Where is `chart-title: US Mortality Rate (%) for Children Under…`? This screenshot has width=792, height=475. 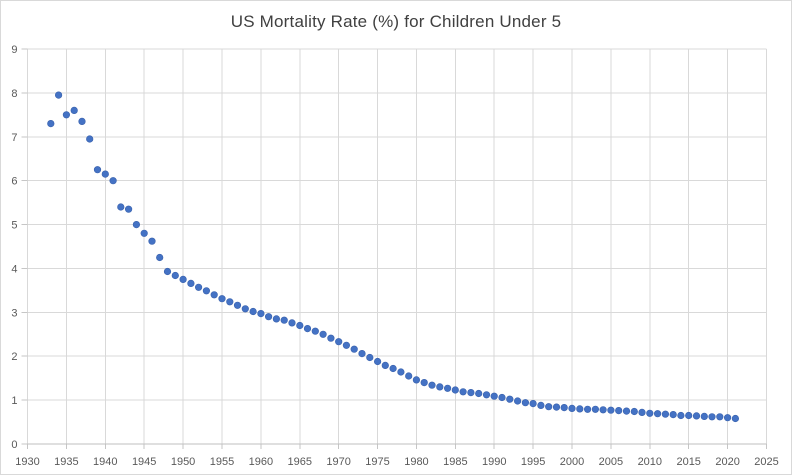 chart-title: US Mortality Rate (%) for Children Under… is located at coordinates (396, 21).